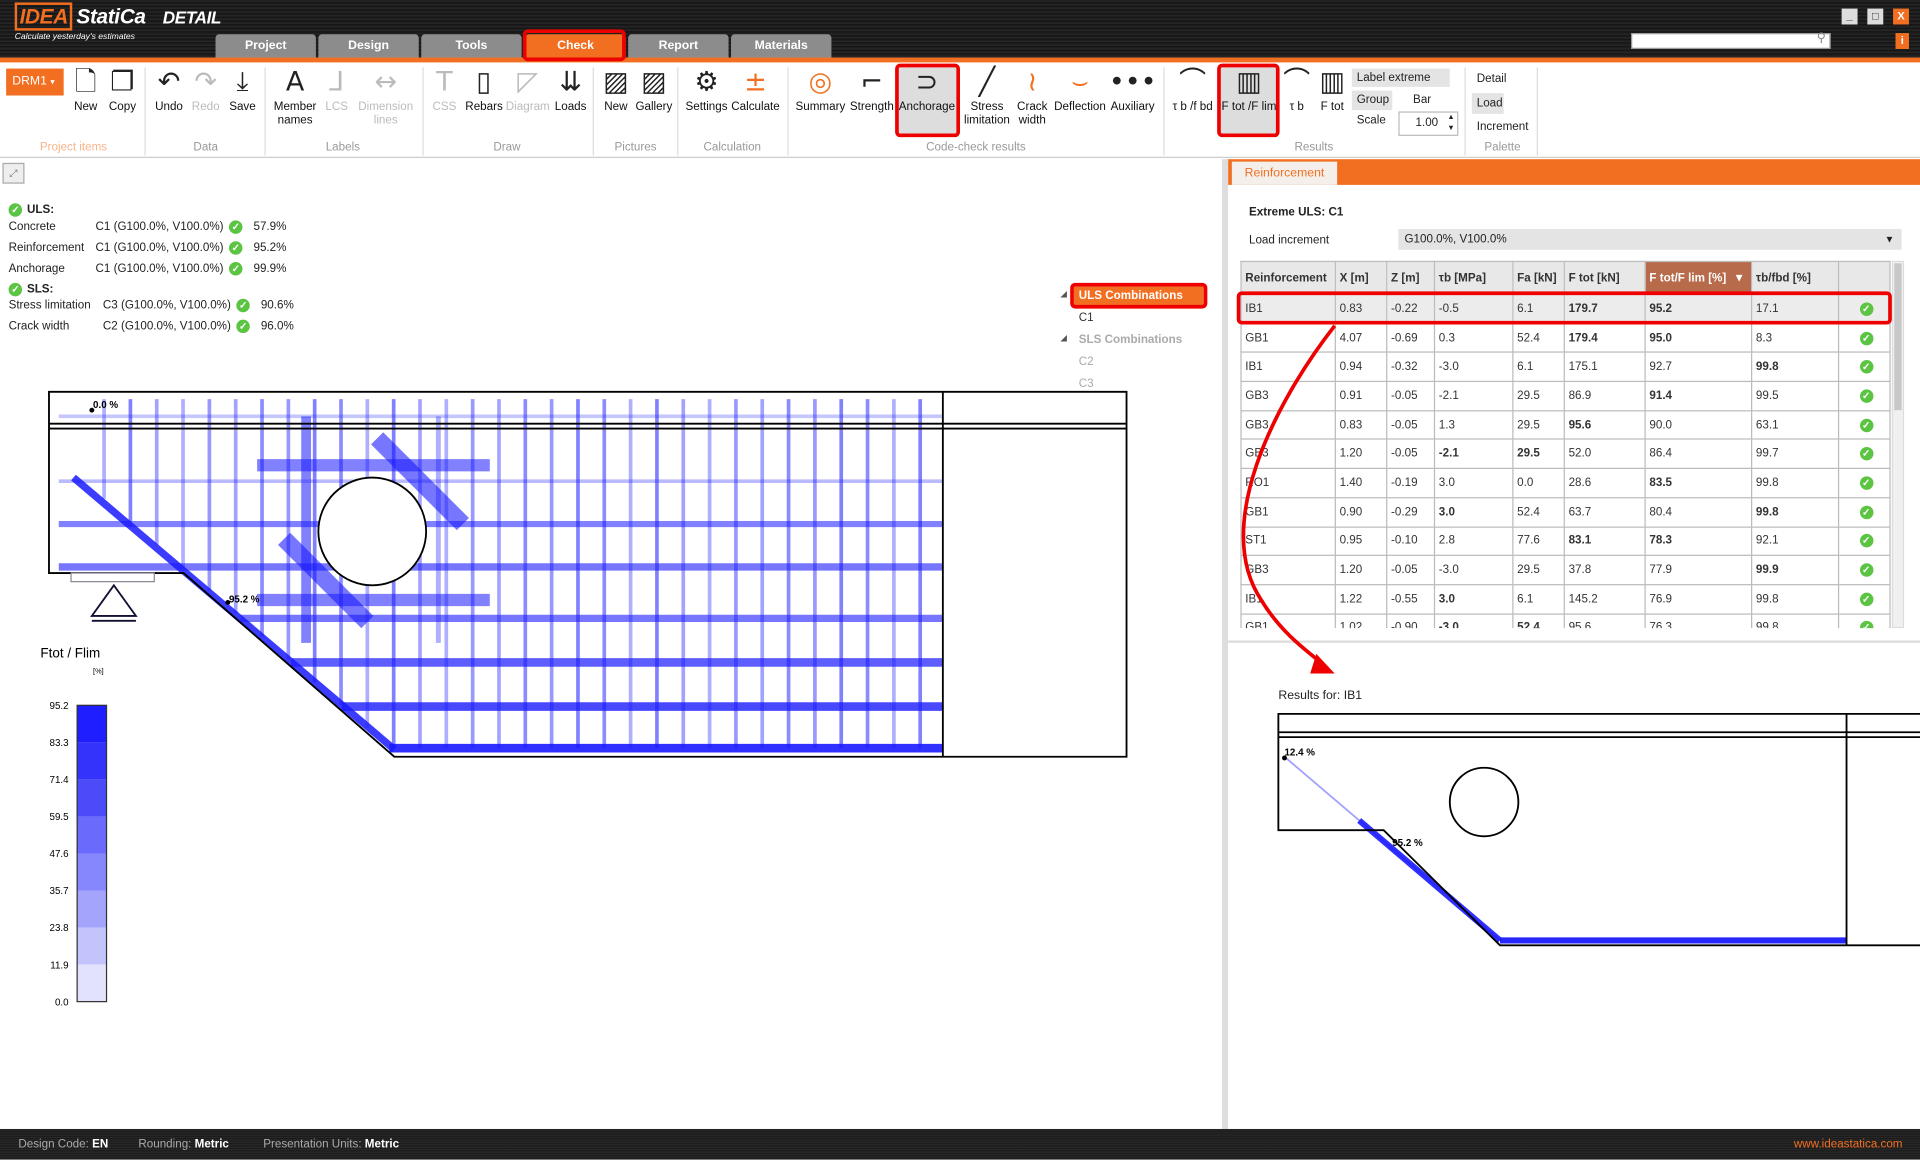  Describe the element at coordinates (1565, 396) in the screenshot. I see `table-row: GB3 0.91 -0.05 -2.1 29.5 86.9 91.4 99.5 ✓` at that location.